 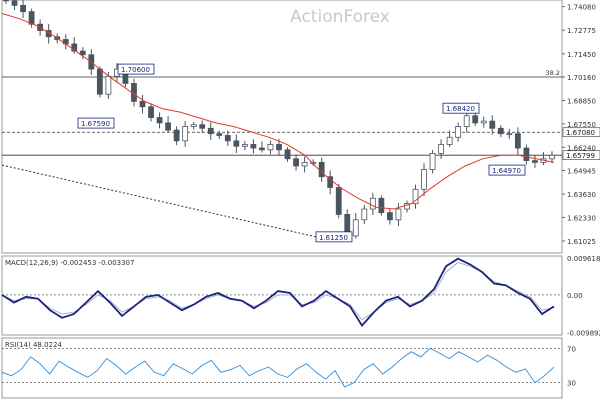 What do you see at coordinates (553, 73) in the screenshot?
I see `level-label: 38.2` at bounding box center [553, 73].